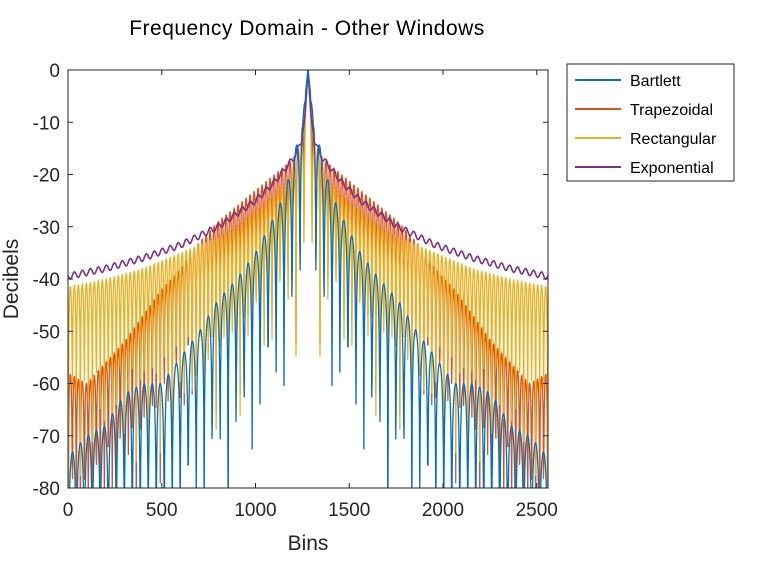 The height and width of the screenshot is (586, 776). What do you see at coordinates (11, 279) in the screenshot?
I see `y-axis-label: Decibels` at bounding box center [11, 279].